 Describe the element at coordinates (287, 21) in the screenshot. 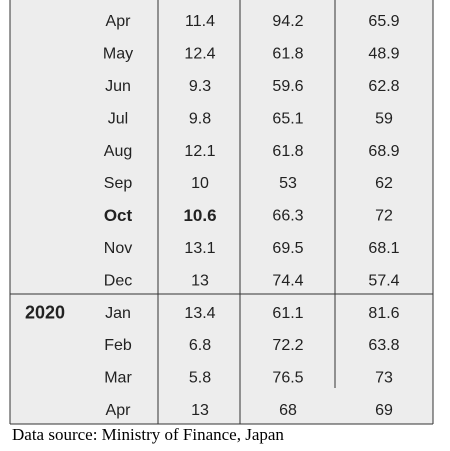

I see `value-cell: 94.2` at that location.